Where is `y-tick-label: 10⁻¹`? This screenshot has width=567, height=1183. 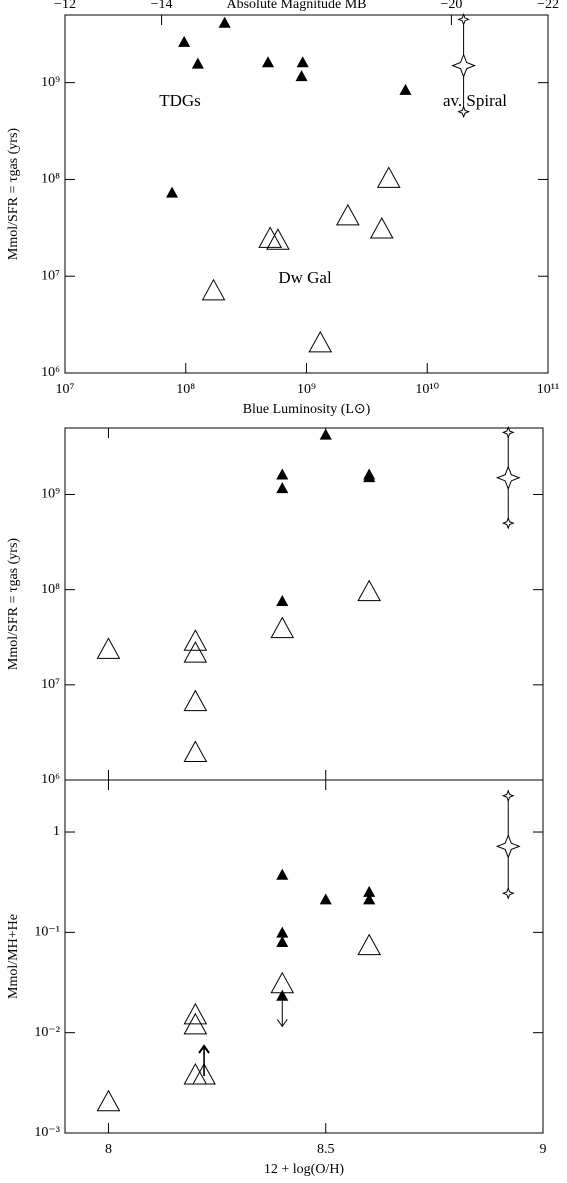
y-tick-label: 10⁻¹ is located at coordinates (47, 932).